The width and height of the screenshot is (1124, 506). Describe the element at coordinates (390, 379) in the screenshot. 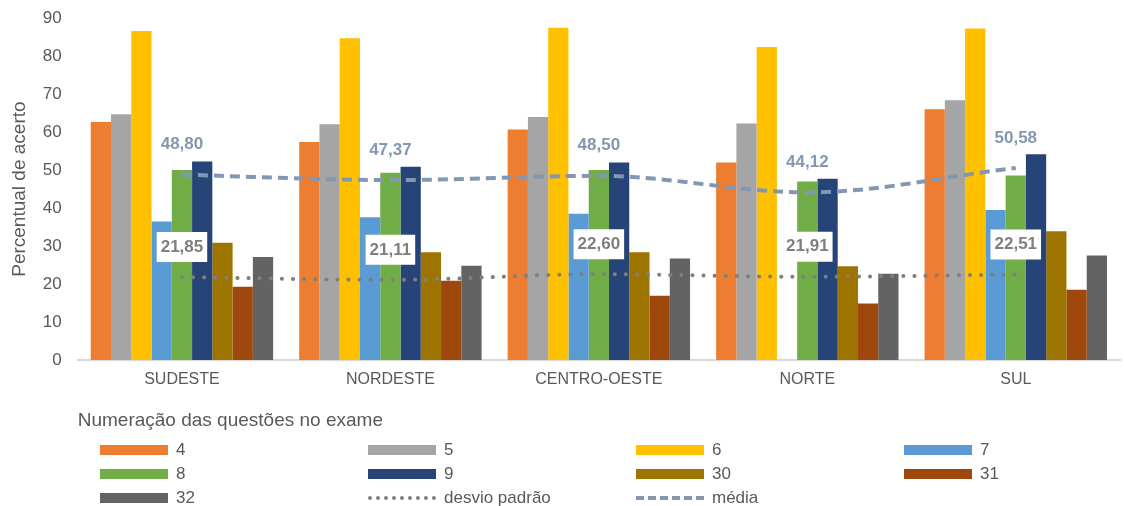

I see `x-tick-label: NORDESTE` at that location.